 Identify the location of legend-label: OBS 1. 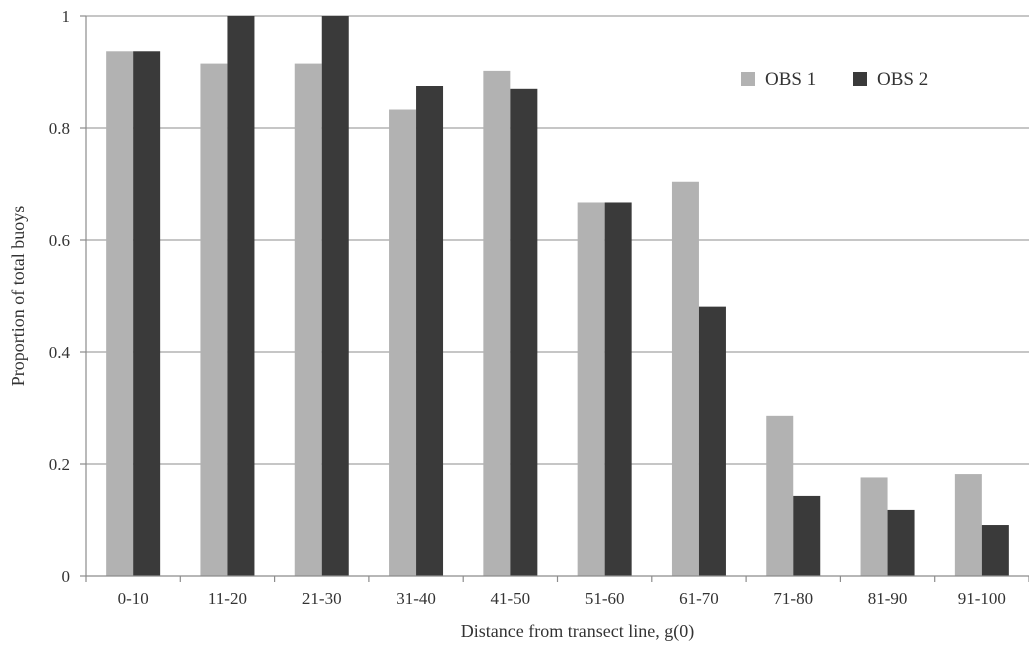
(790, 79).